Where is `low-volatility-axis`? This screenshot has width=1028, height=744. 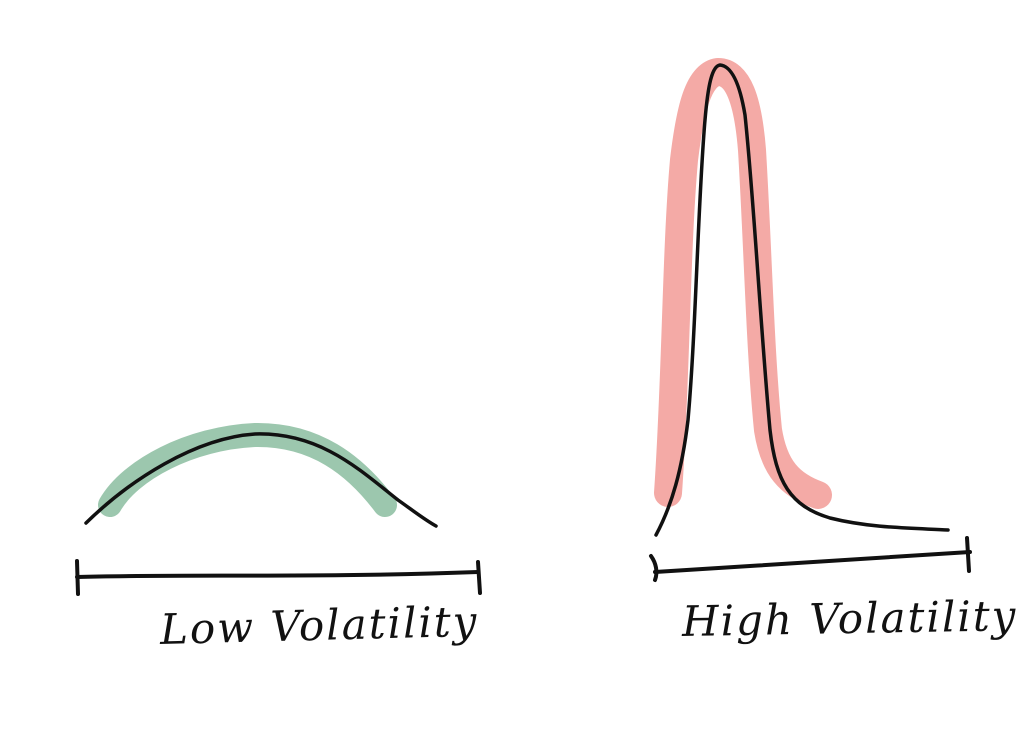
low-volatility-axis is located at coordinates (277, 574).